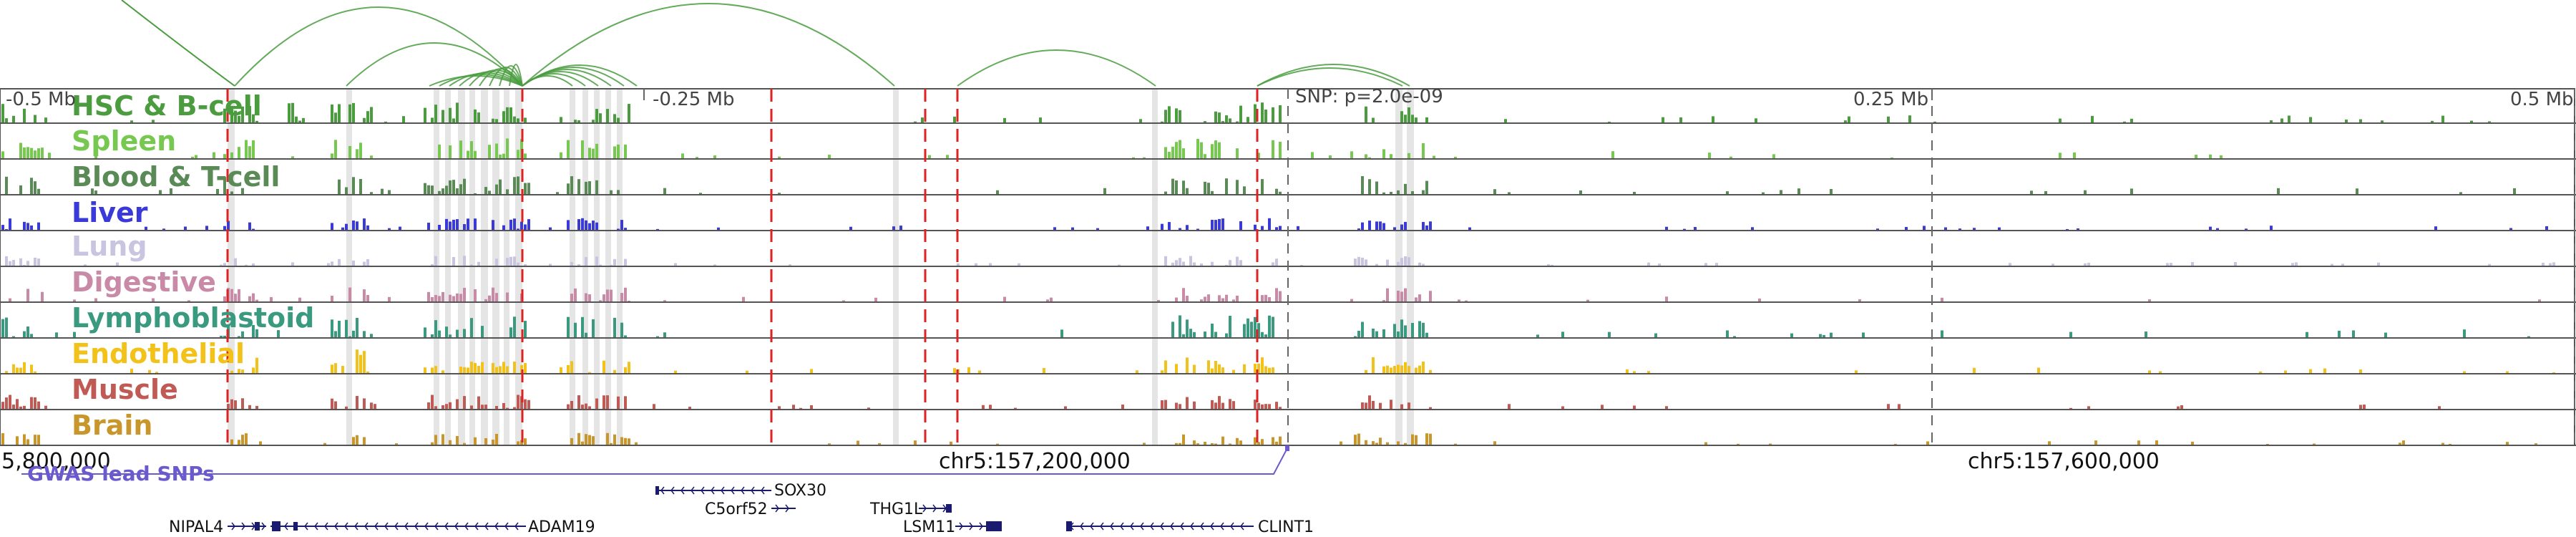  What do you see at coordinates (2542, 99) in the screenshot?
I see `tick-plus-half-mb: 0.5 Mb` at bounding box center [2542, 99].